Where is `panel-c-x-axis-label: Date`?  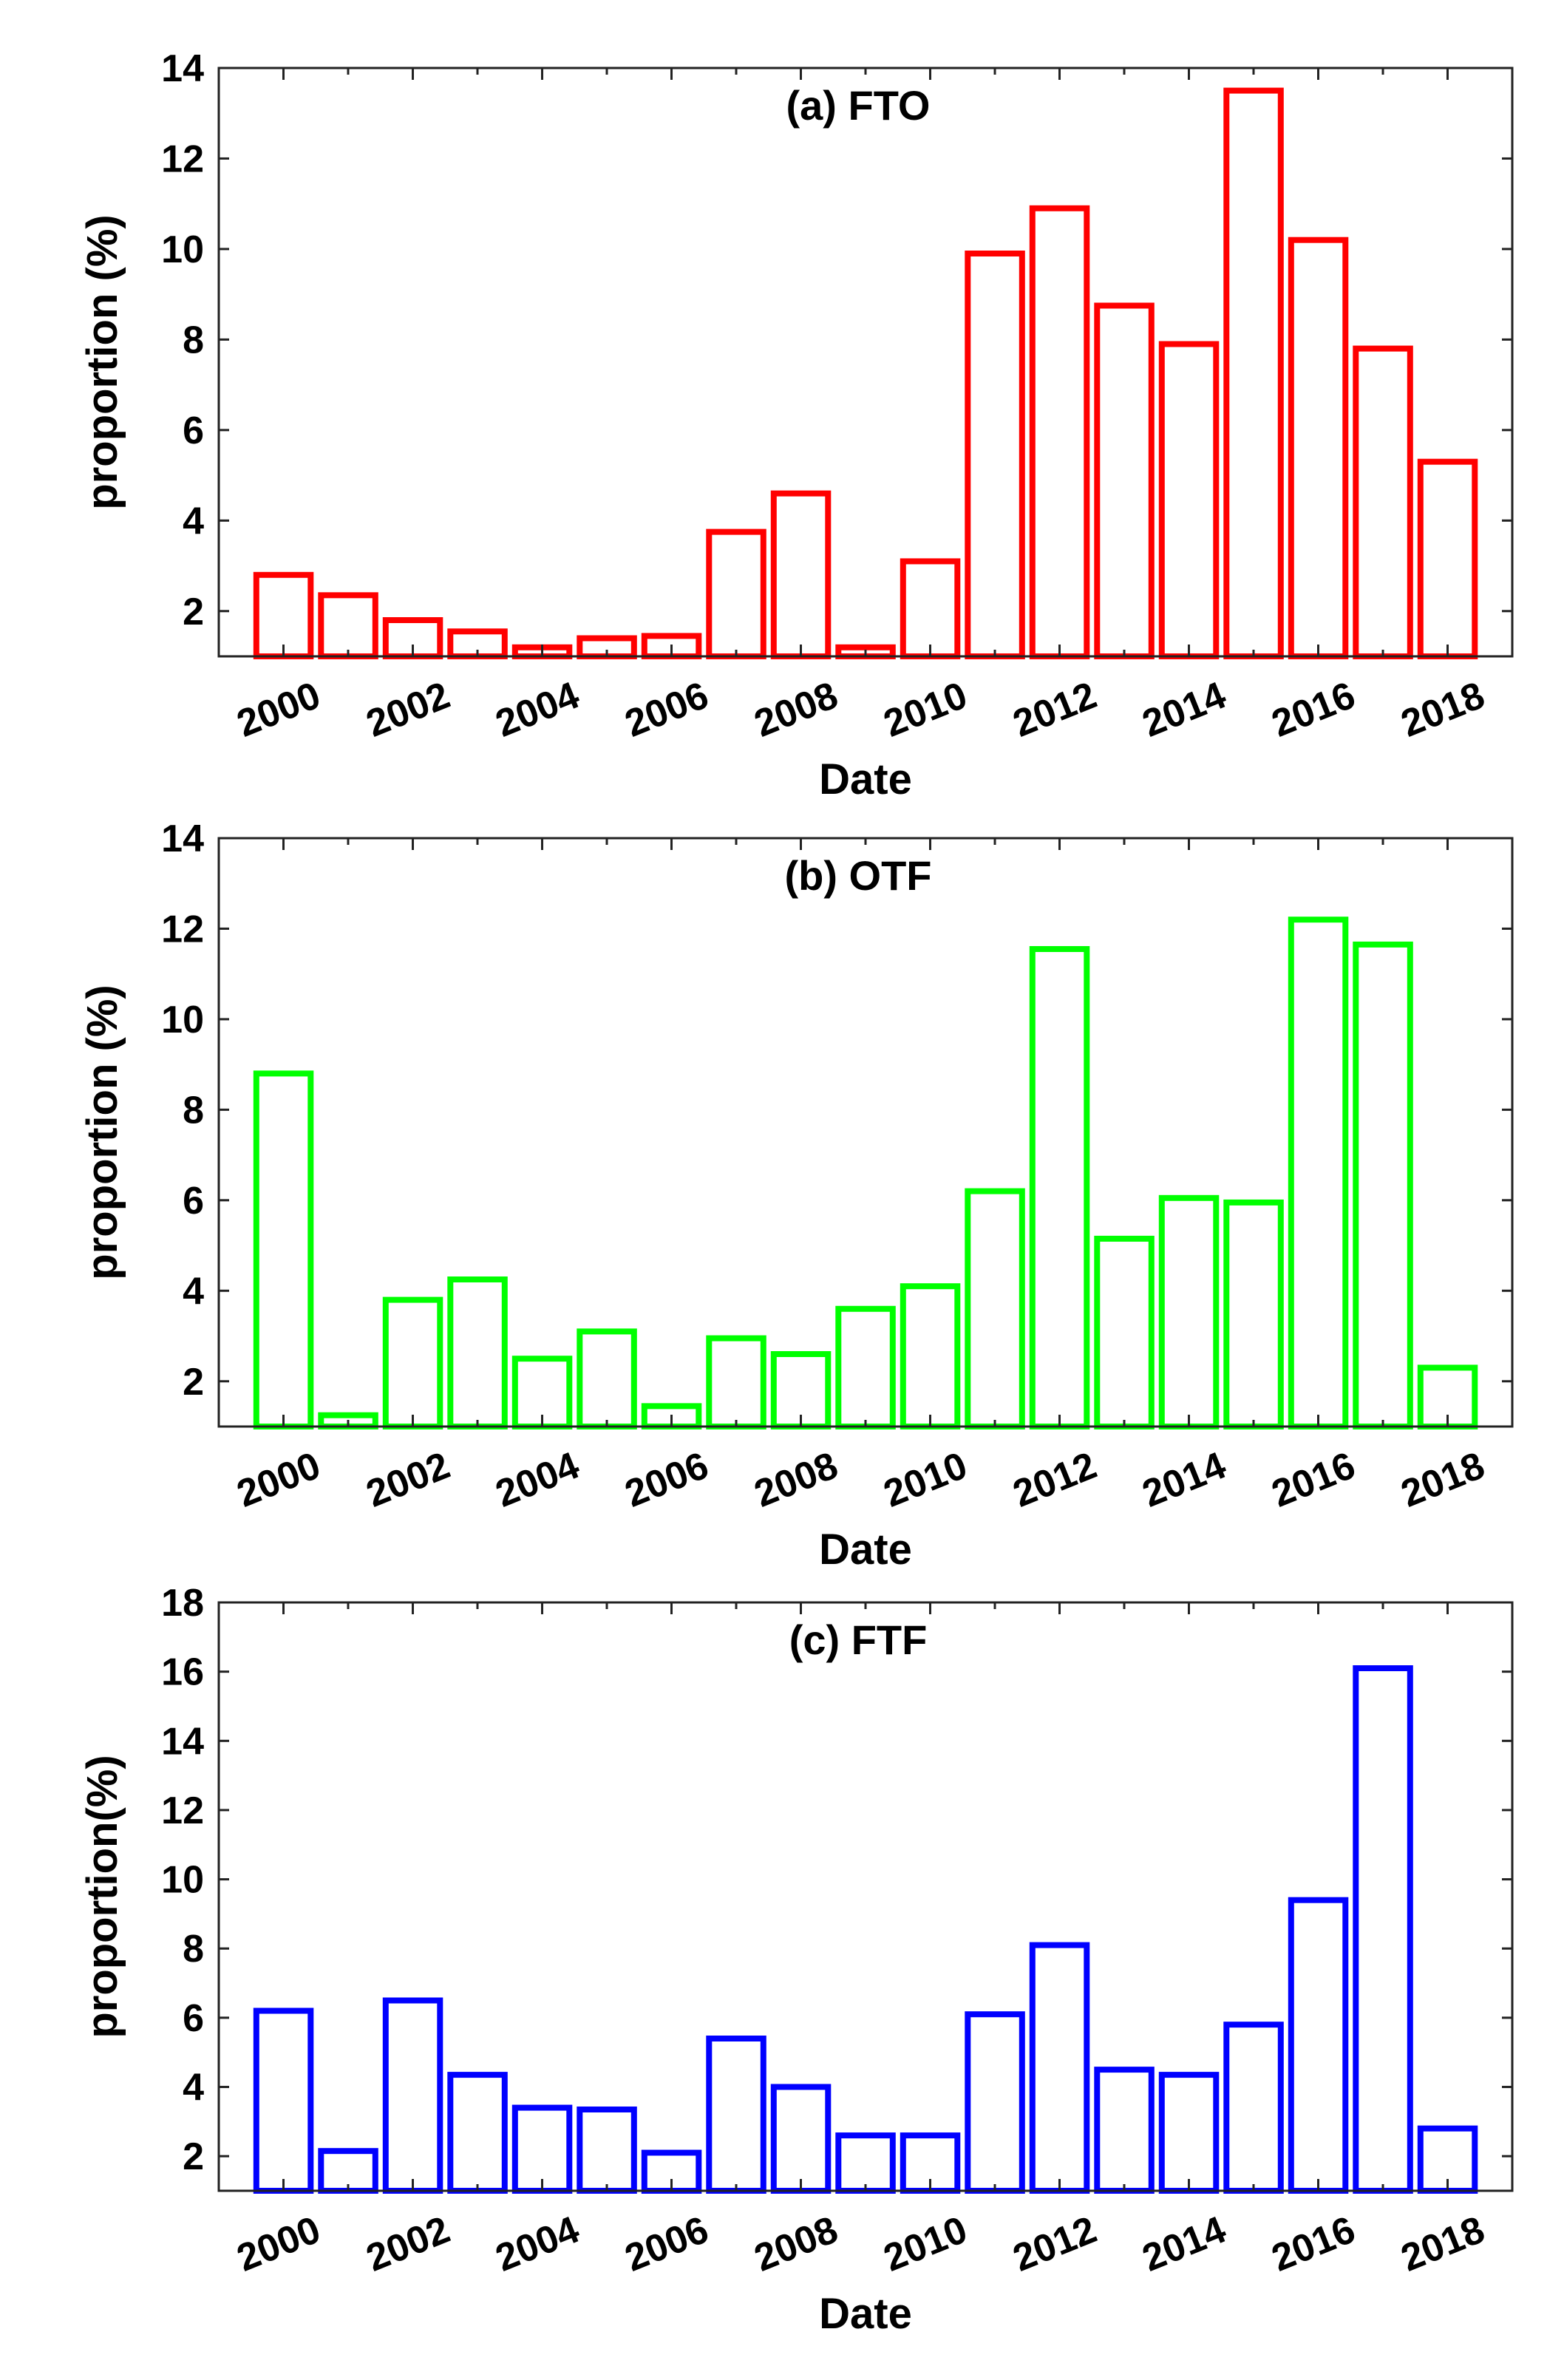 panel-c-x-axis-label: Date is located at coordinates (865, 2314).